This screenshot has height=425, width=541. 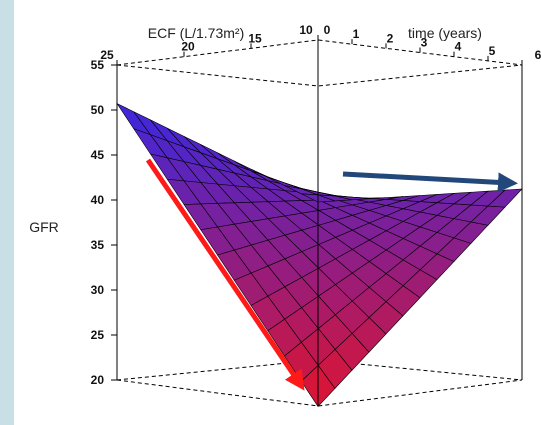 I want to click on ecf-tick-label: 25, so click(x=107, y=55).